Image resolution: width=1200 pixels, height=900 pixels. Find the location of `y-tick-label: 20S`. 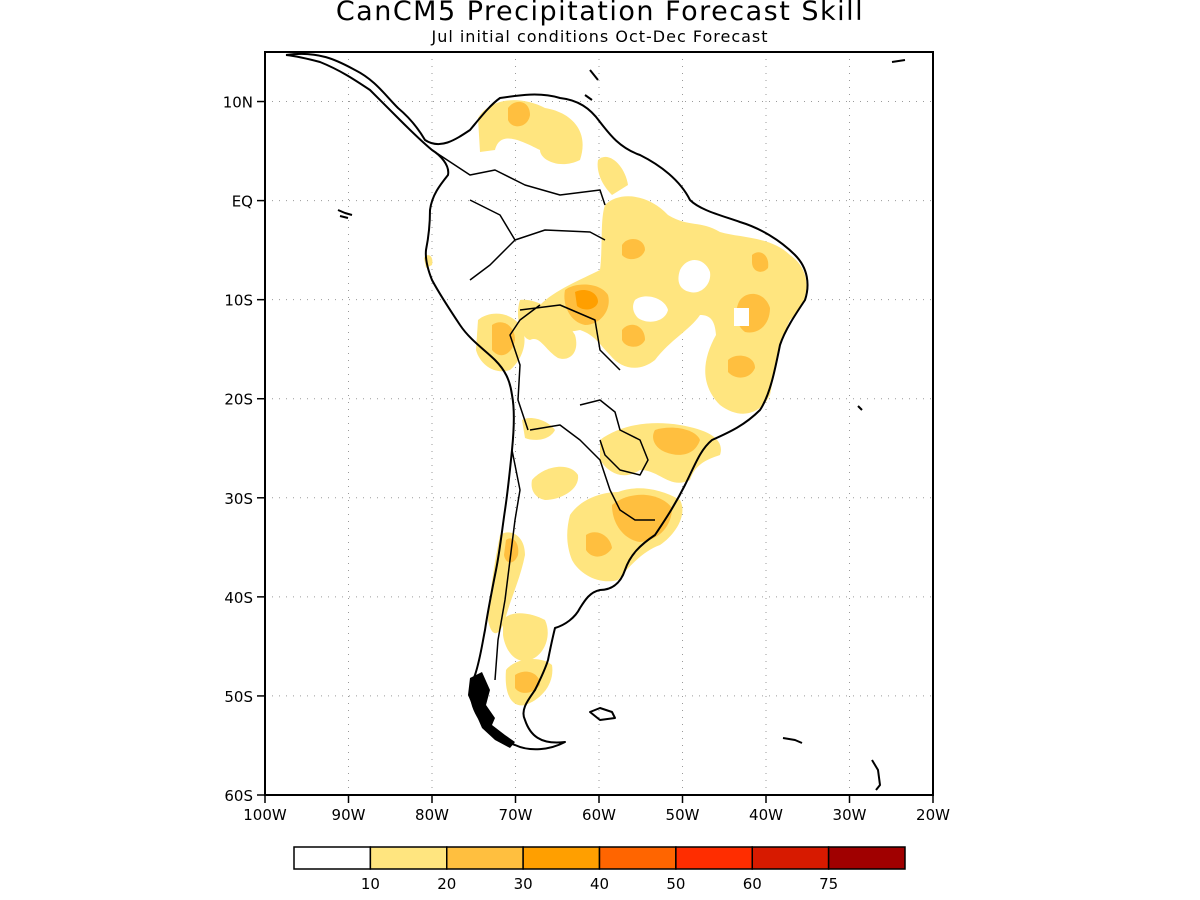

y-tick-label: 20S is located at coordinates (238, 400).